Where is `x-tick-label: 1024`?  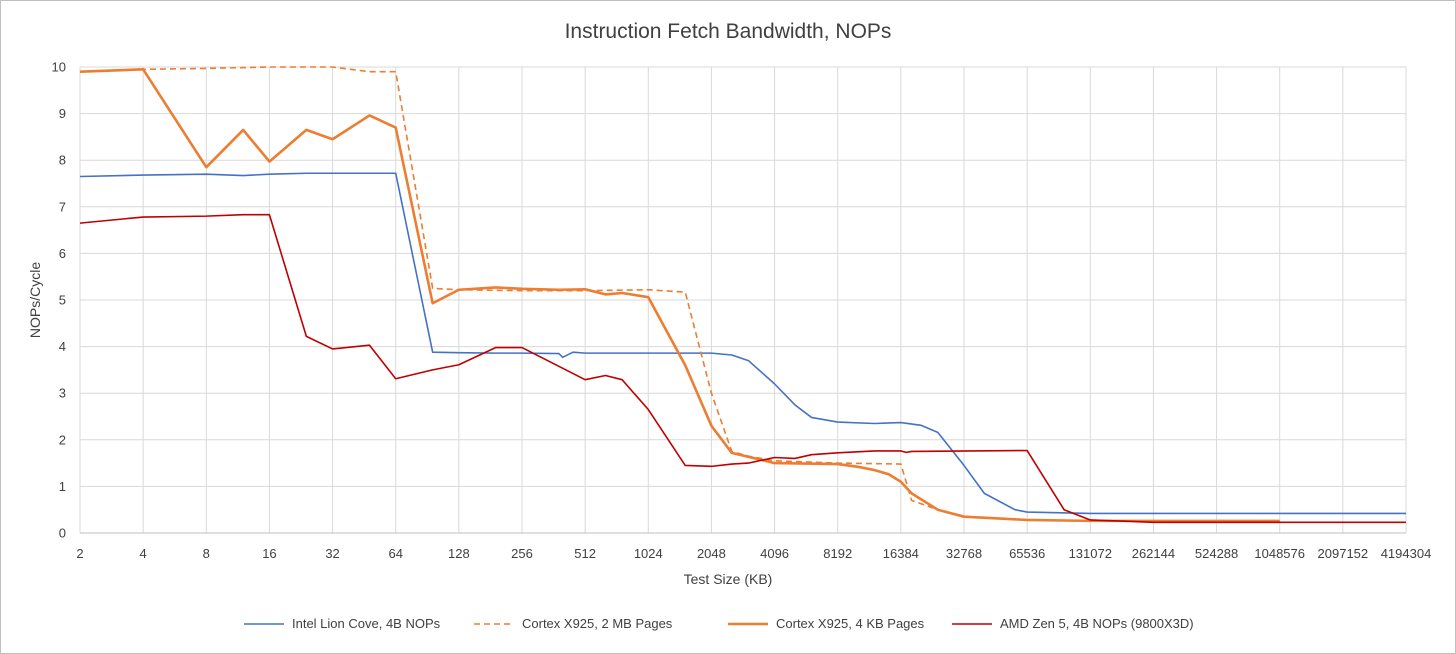
x-tick-label: 1024 is located at coordinates (648, 553).